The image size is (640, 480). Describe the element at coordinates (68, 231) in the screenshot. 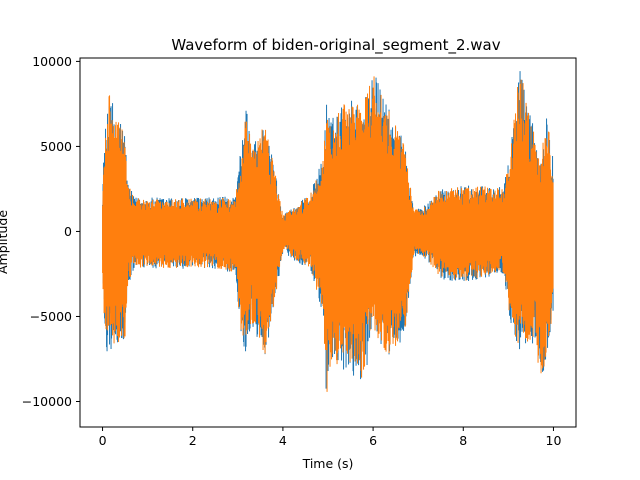

I see `y-tick-label: 0` at that location.